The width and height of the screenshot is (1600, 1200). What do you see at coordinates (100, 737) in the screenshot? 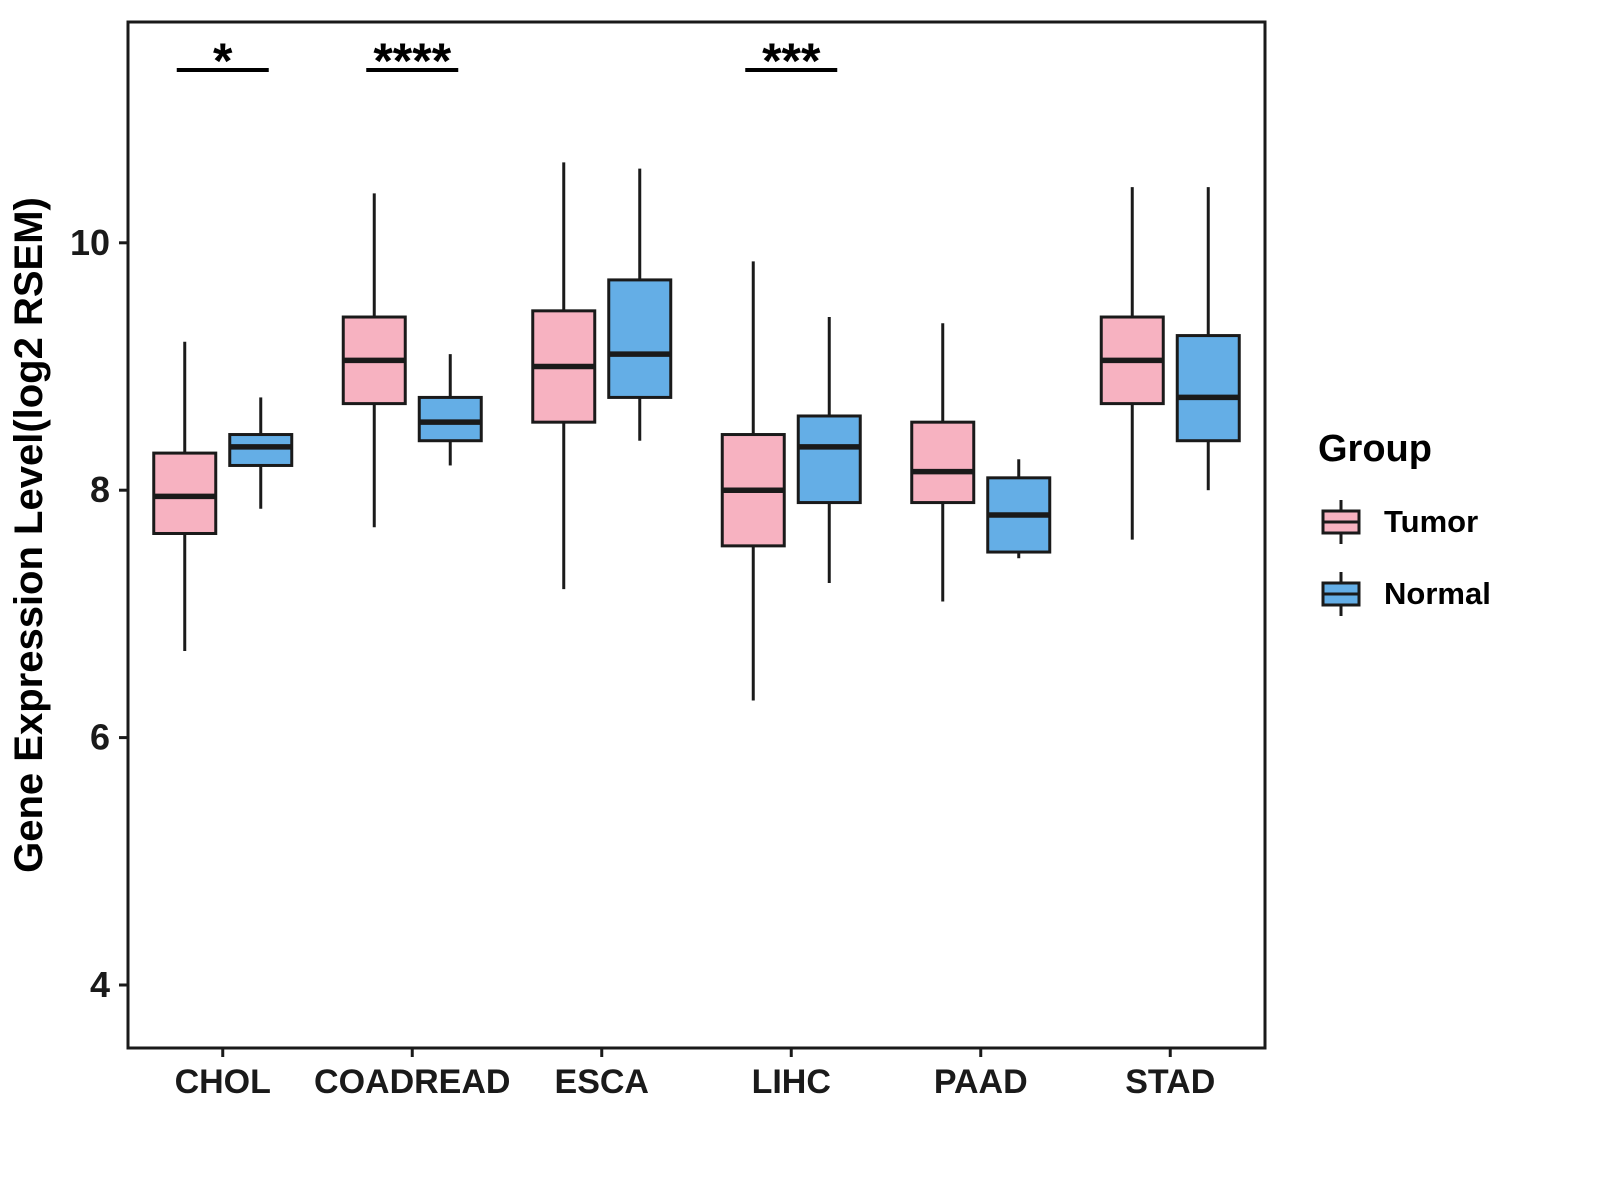
I see `y-tick-label: 6` at bounding box center [100, 737].